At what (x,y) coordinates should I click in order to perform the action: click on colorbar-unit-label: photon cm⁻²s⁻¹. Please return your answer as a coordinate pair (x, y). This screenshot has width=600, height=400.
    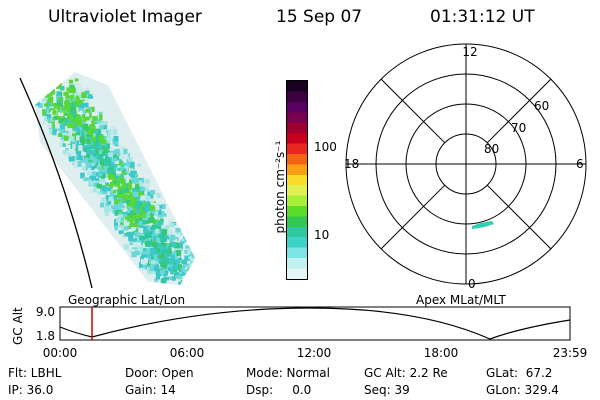
    Looking at the image, I should click on (280, 187).